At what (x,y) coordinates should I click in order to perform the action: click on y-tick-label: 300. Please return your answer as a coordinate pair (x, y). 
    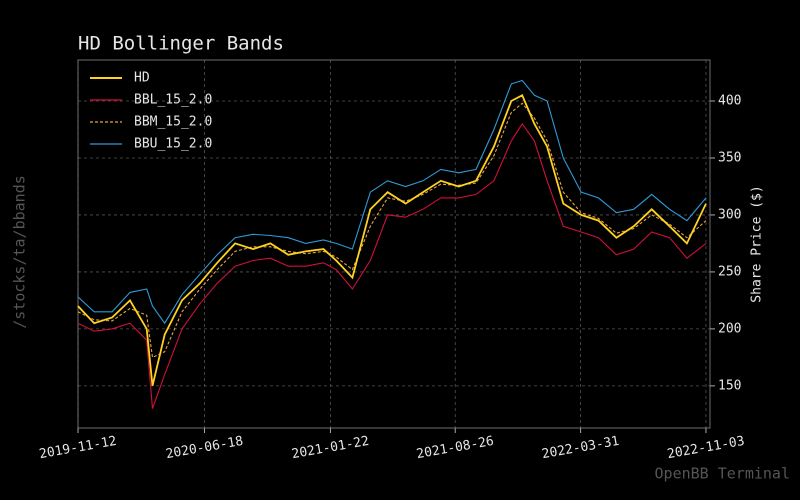
    Looking at the image, I should click on (729, 214).